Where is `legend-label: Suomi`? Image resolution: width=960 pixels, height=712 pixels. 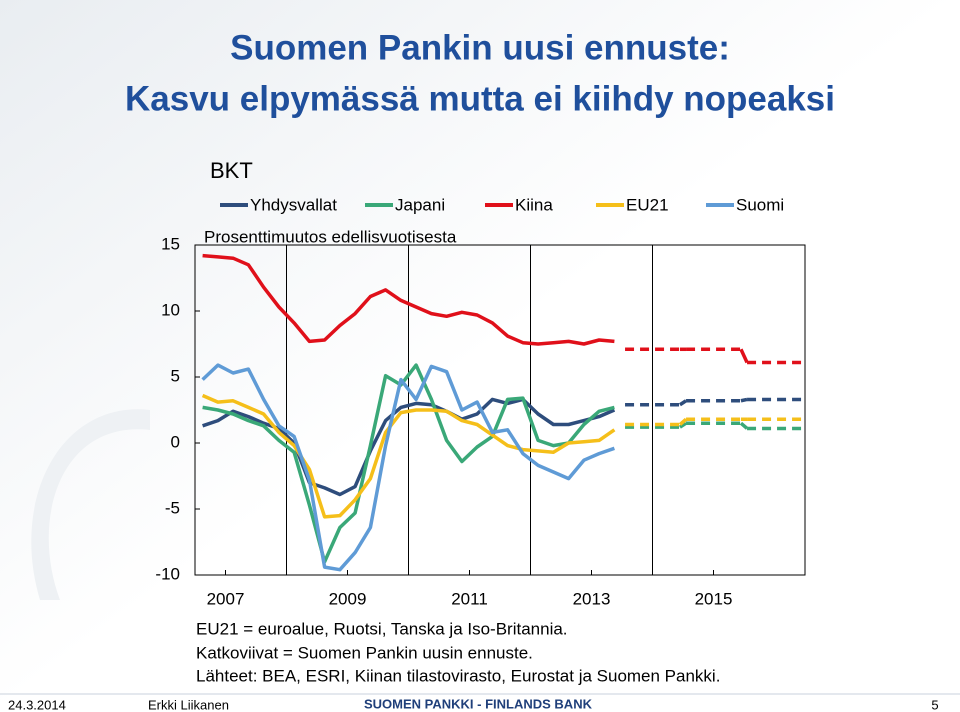
legend-label: Suomi is located at coordinates (760, 204).